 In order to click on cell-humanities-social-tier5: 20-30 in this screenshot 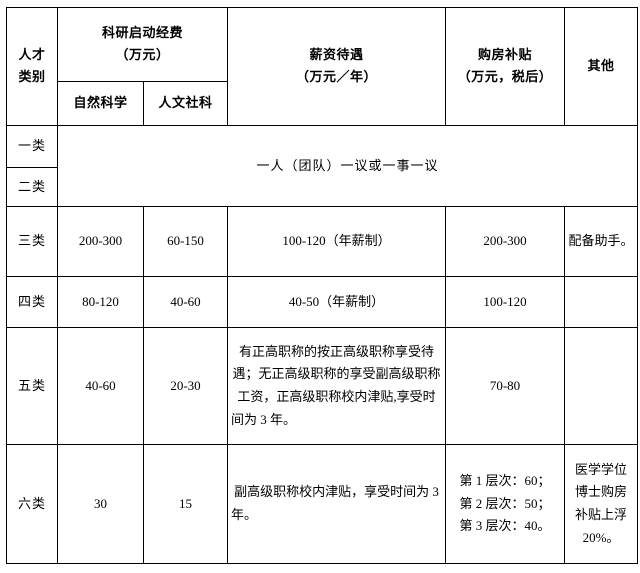, I will do `click(185, 386)`.